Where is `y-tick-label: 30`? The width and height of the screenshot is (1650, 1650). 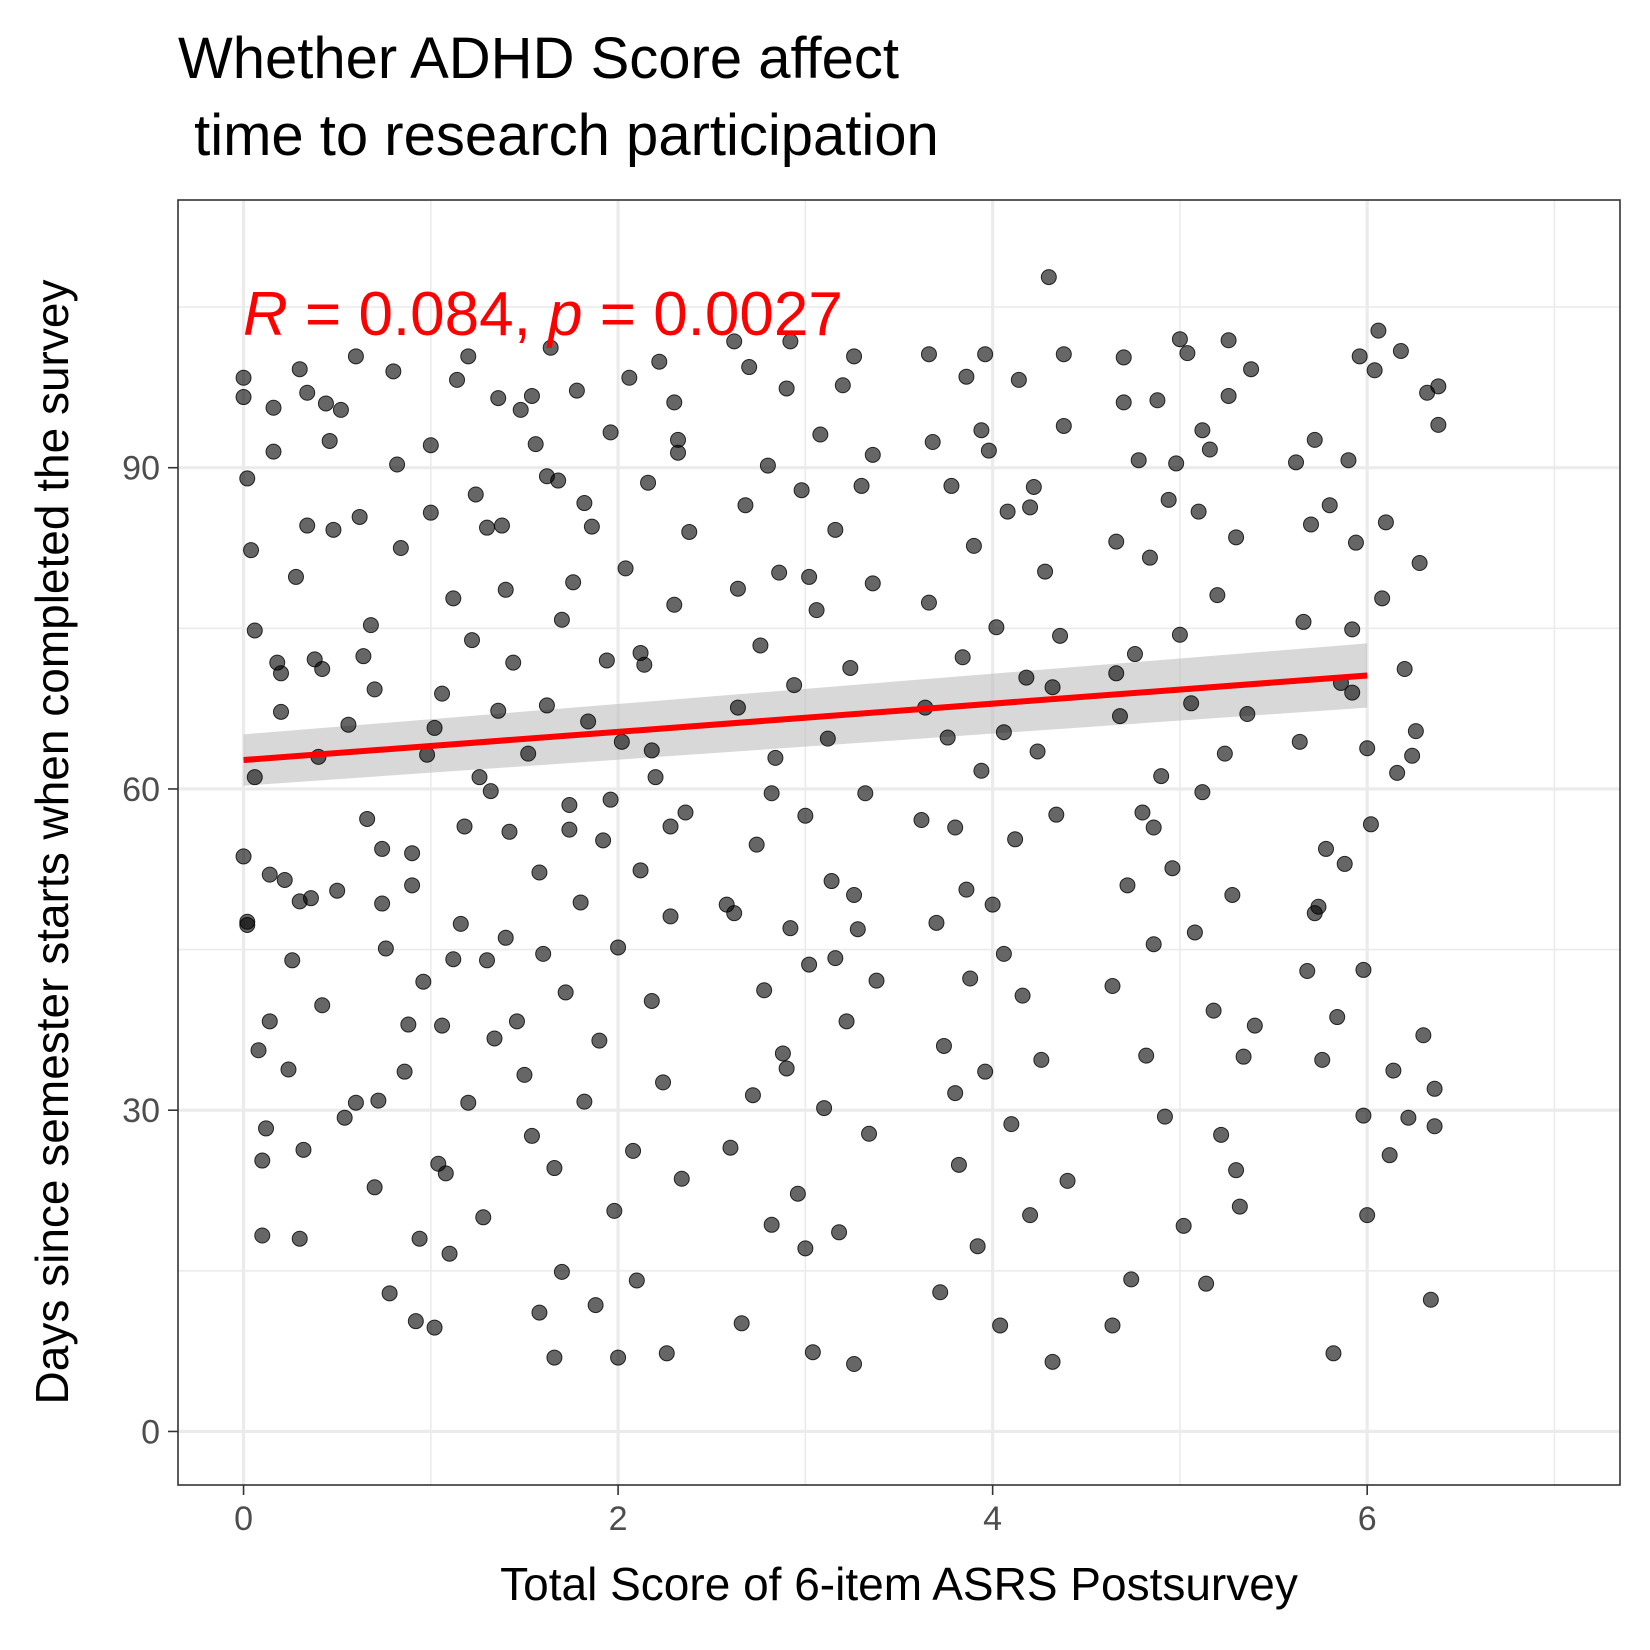 y-tick-label: 30 is located at coordinates (141, 1111).